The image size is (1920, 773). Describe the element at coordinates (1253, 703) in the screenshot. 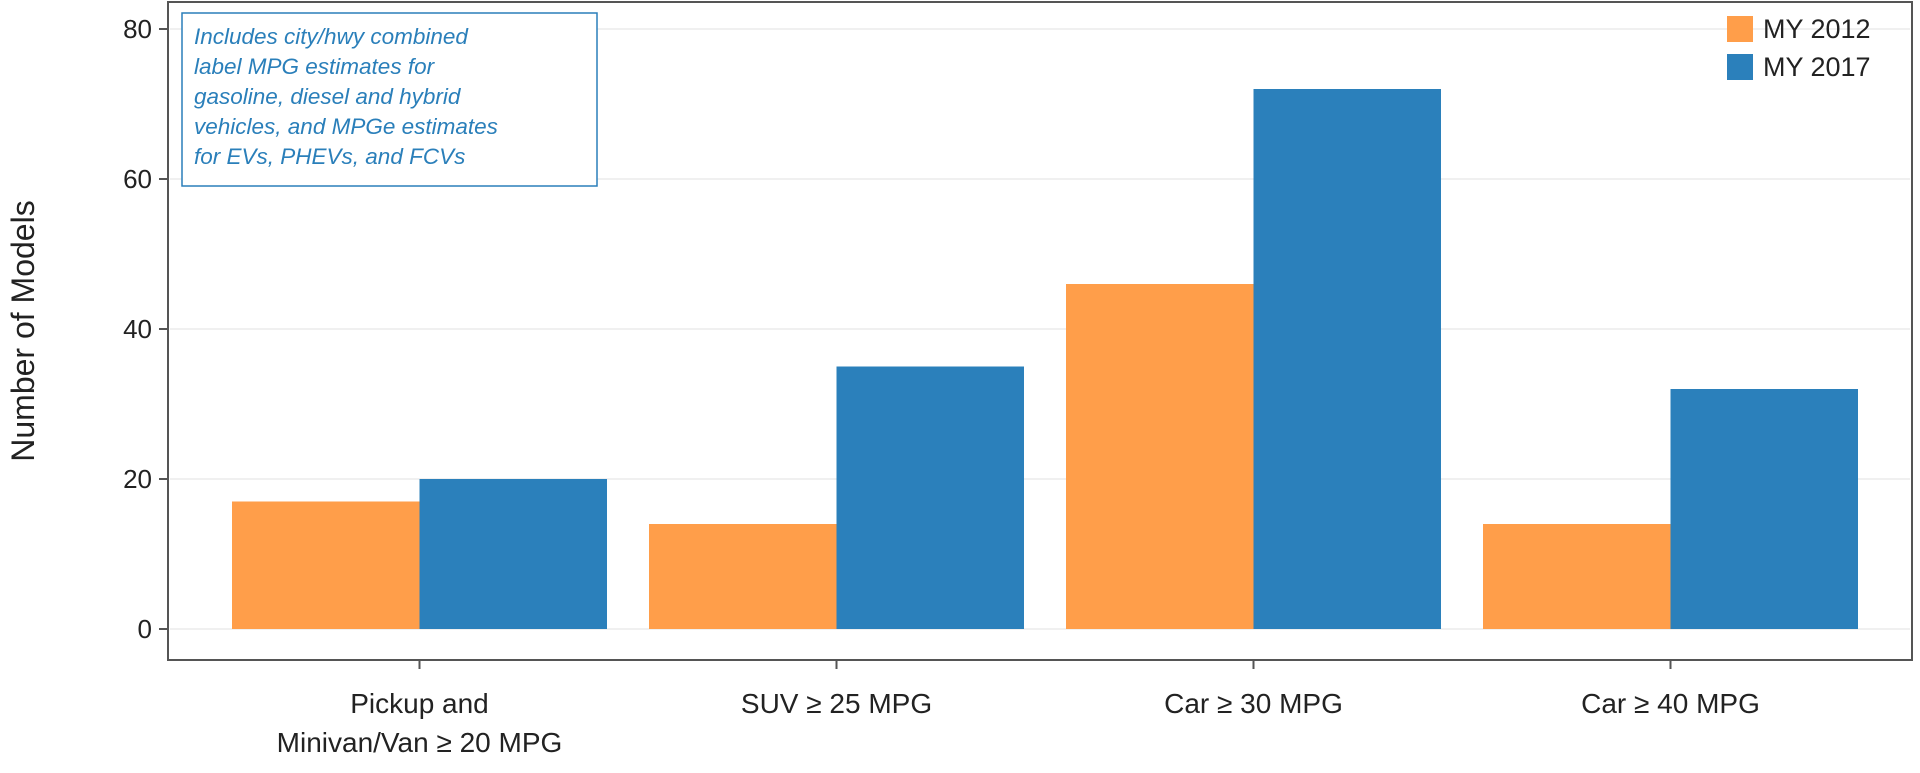

I see `x-tick-label: Car ≥ 30 MPG` at that location.